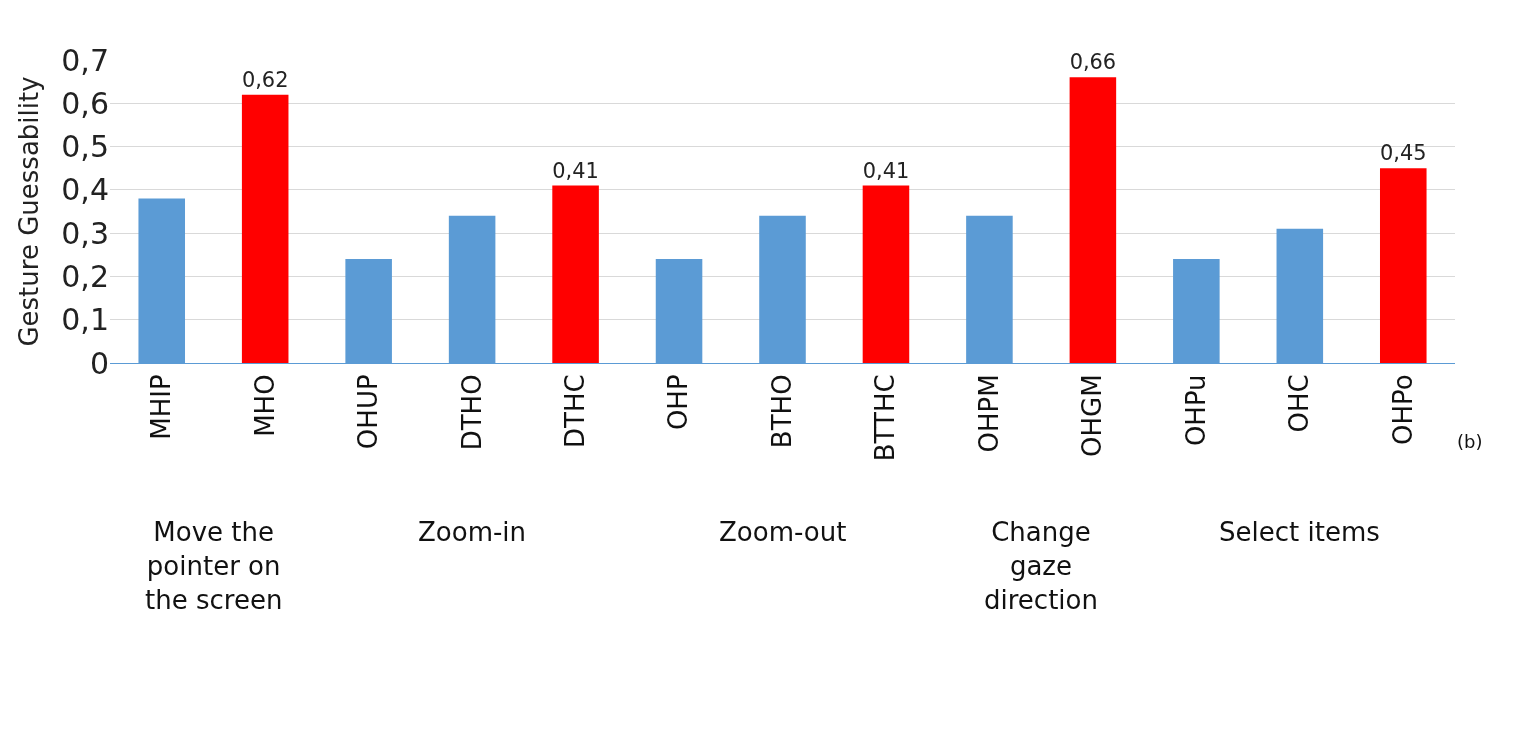 This screenshot has height=733, width=1515. Describe the element at coordinates (678, 402) in the screenshot. I see `x-tick-label: OHP` at that location.